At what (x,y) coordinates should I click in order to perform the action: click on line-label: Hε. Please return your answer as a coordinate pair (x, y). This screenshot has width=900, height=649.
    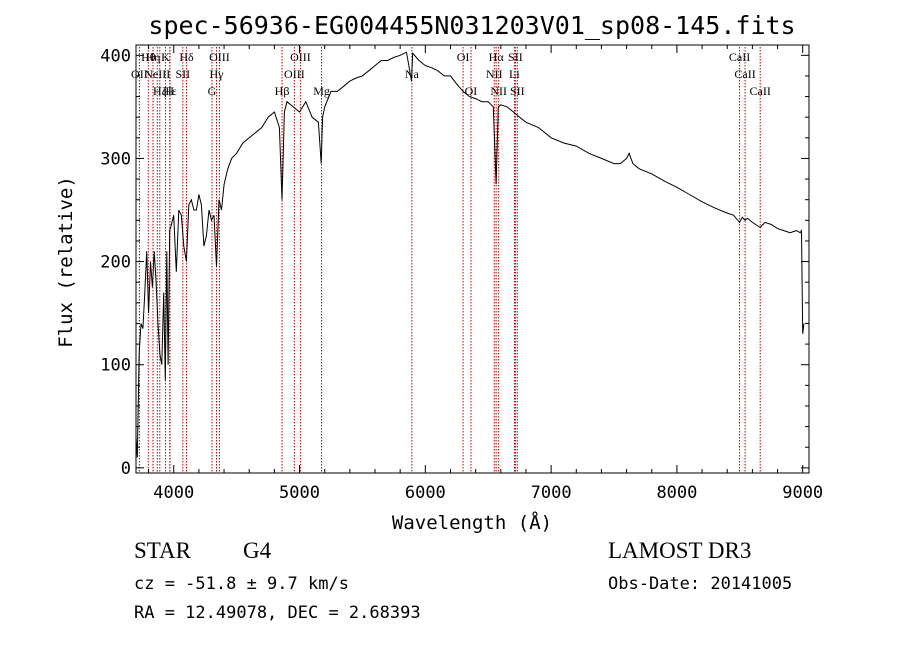
    Looking at the image, I should click on (170, 91).